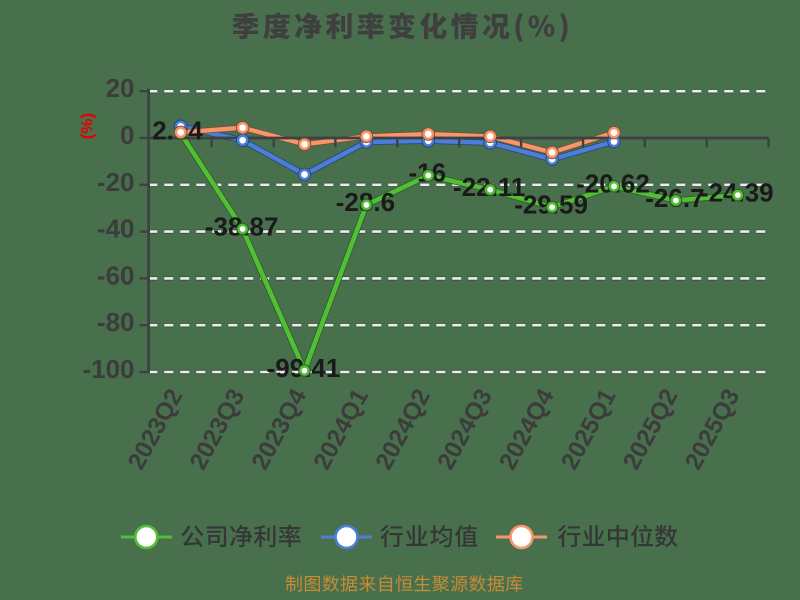 The width and height of the screenshot is (800, 600). What do you see at coordinates (127, 135) in the screenshot?
I see `svg-text: 0` at bounding box center [127, 135].